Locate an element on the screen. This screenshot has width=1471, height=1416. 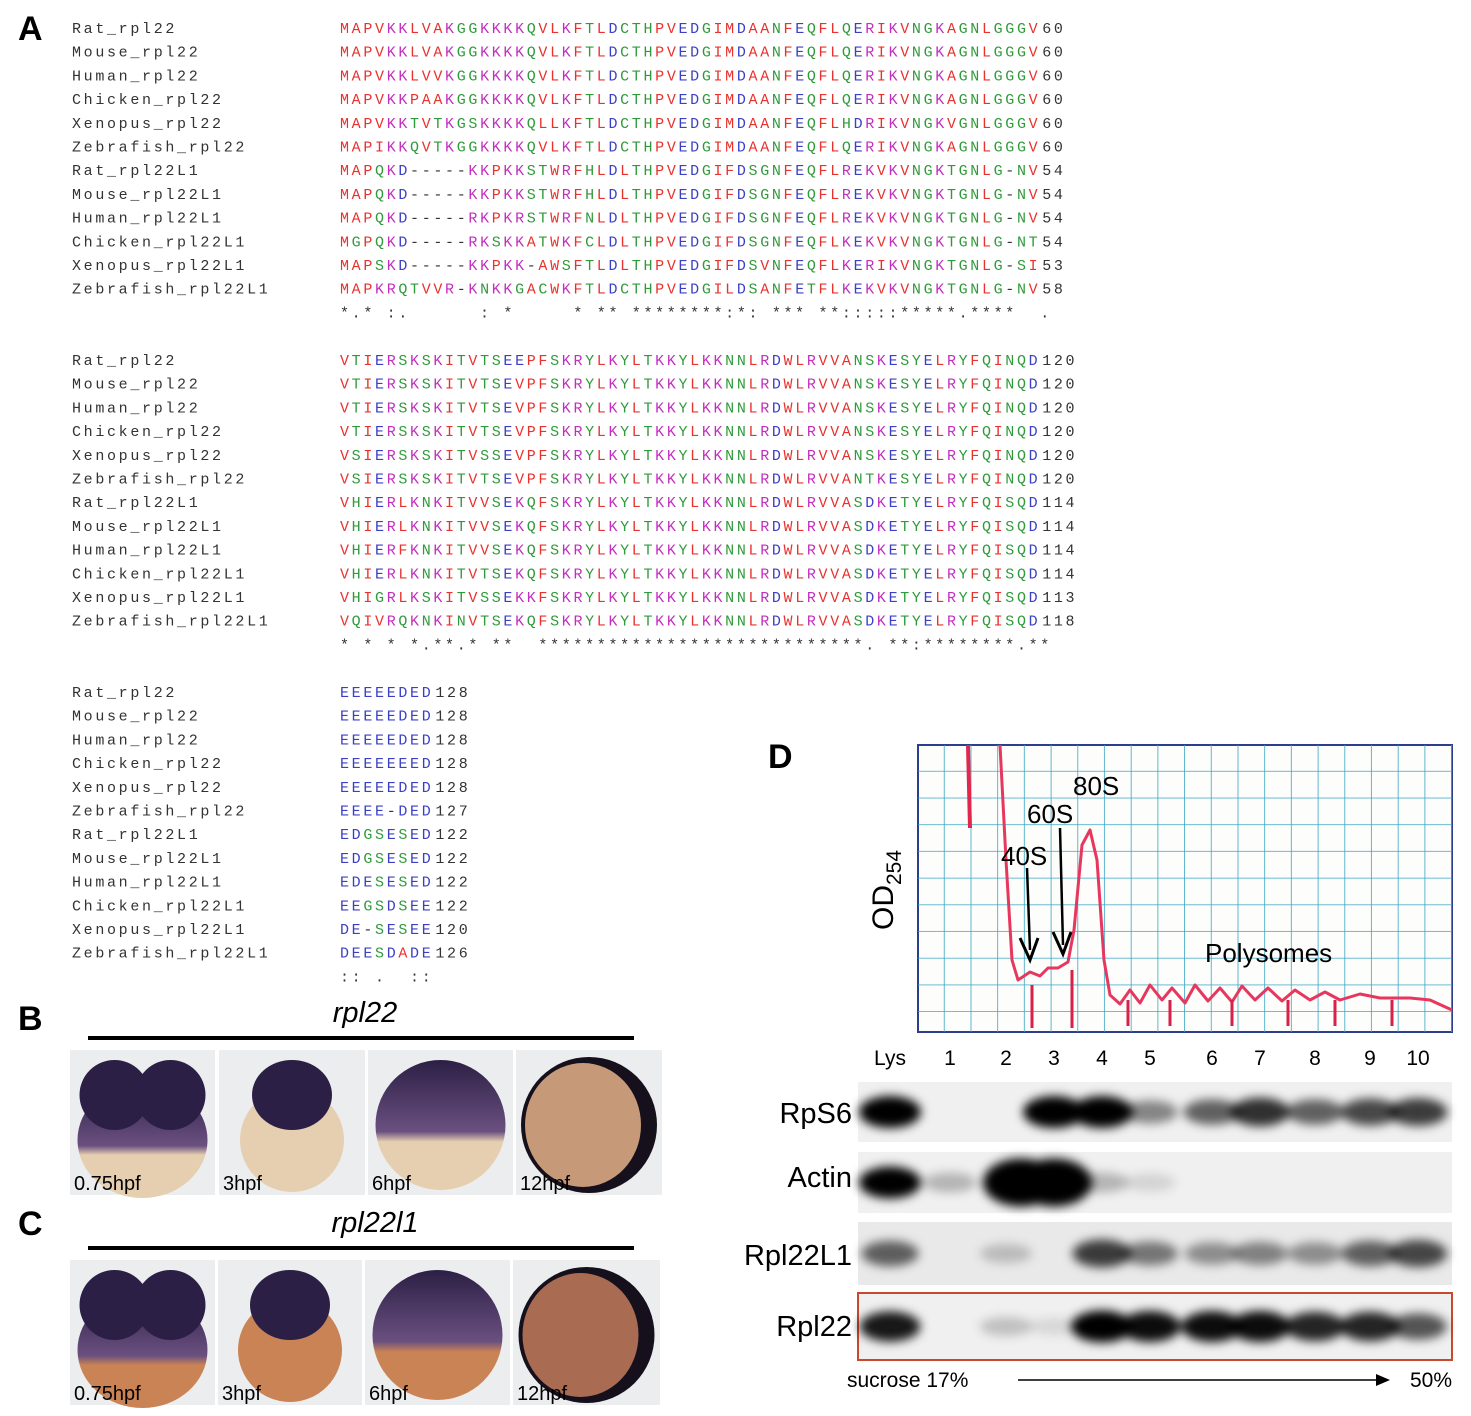
profile-grid is located at coordinates (1185, 888).